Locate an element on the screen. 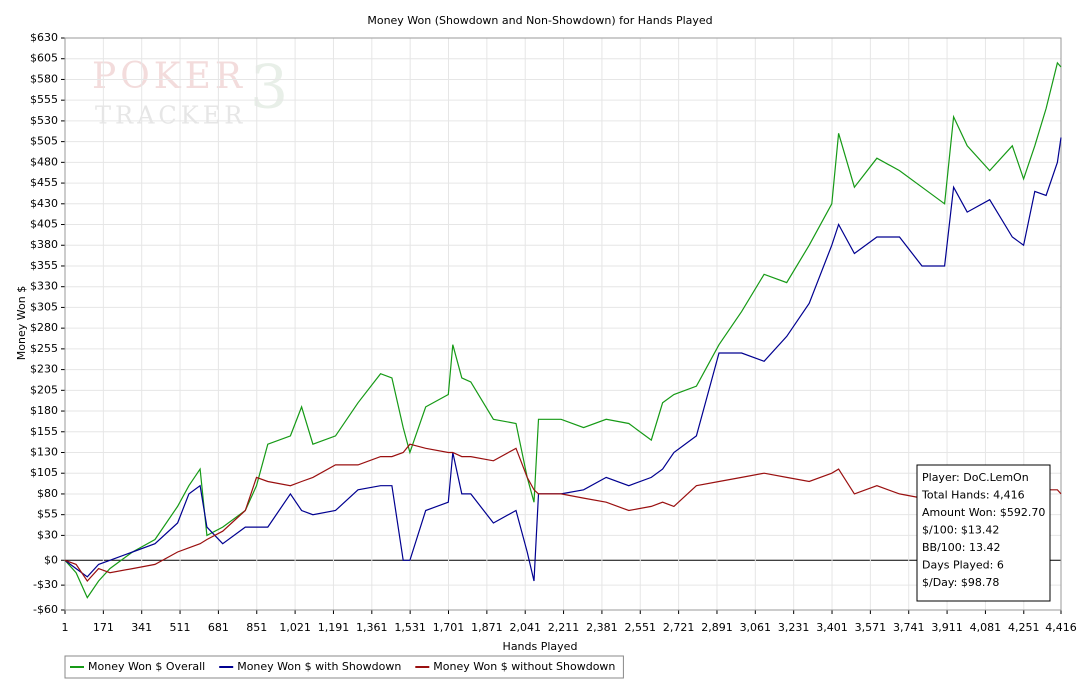  y-tick-label: $130 is located at coordinates (44, 451).